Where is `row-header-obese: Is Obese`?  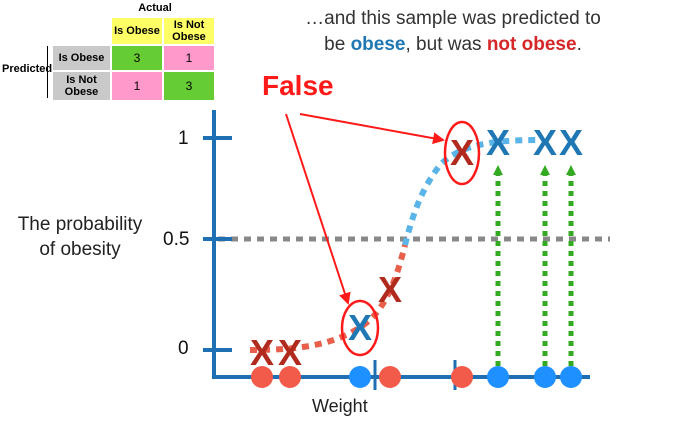
row-header-obese: Is Obese is located at coordinates (81, 58).